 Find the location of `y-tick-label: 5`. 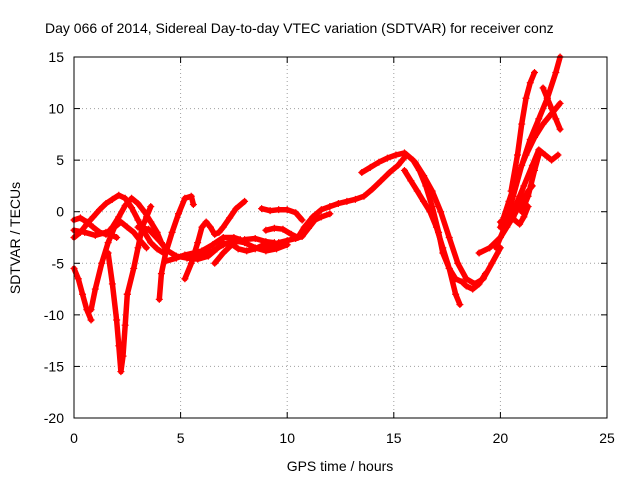

y-tick-label: 5 is located at coordinates (60, 160).